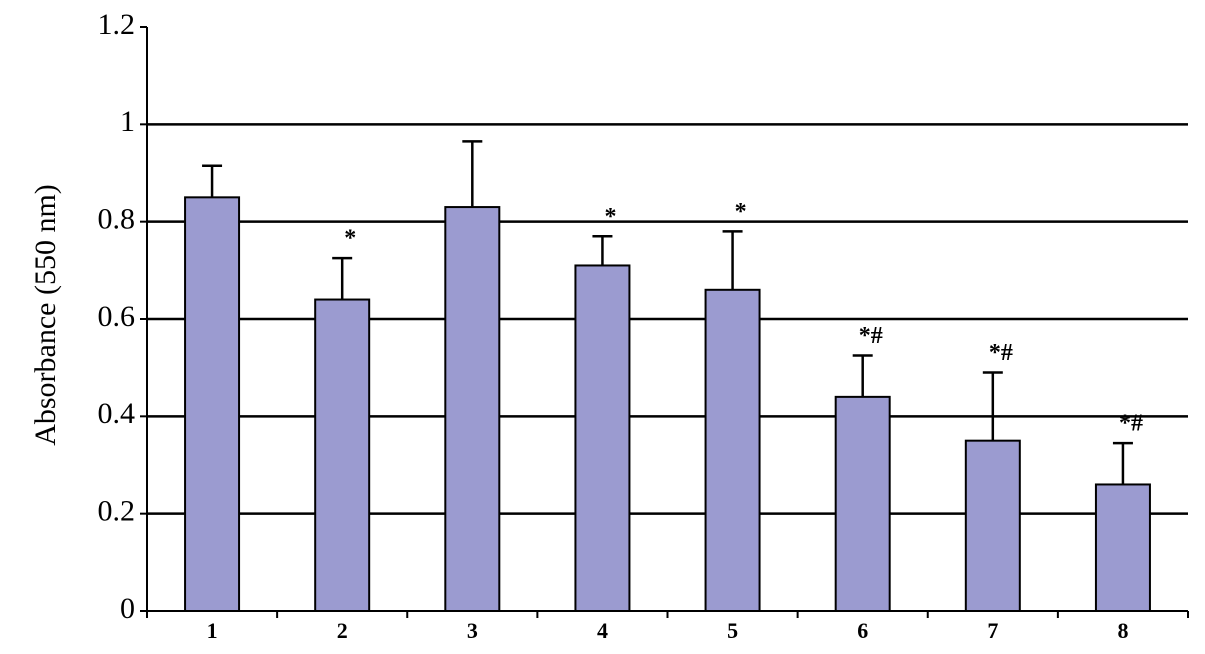 The image size is (1205, 654). Describe the element at coordinates (117, 413) in the screenshot. I see `y-tick-label: 0.4` at that location.